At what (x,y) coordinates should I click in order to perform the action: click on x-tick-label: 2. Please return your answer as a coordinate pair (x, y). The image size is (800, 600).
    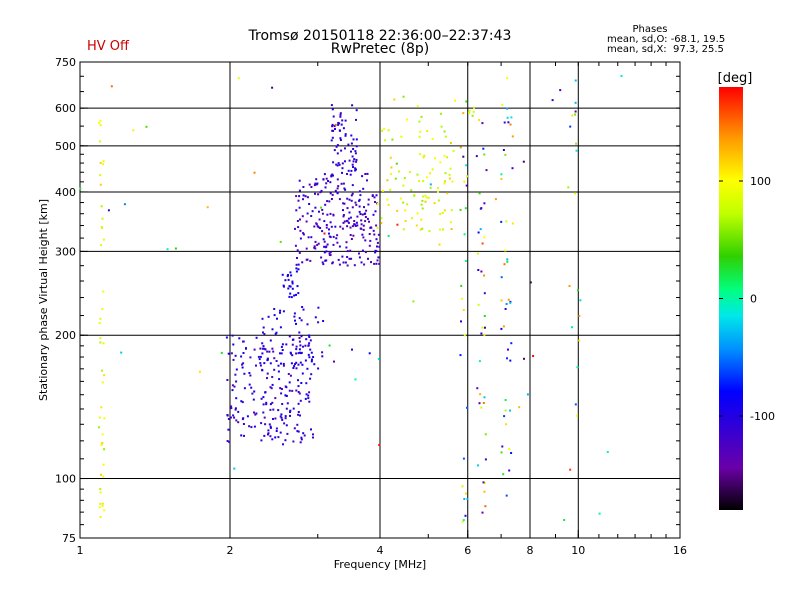
    Looking at the image, I should click on (230, 550).